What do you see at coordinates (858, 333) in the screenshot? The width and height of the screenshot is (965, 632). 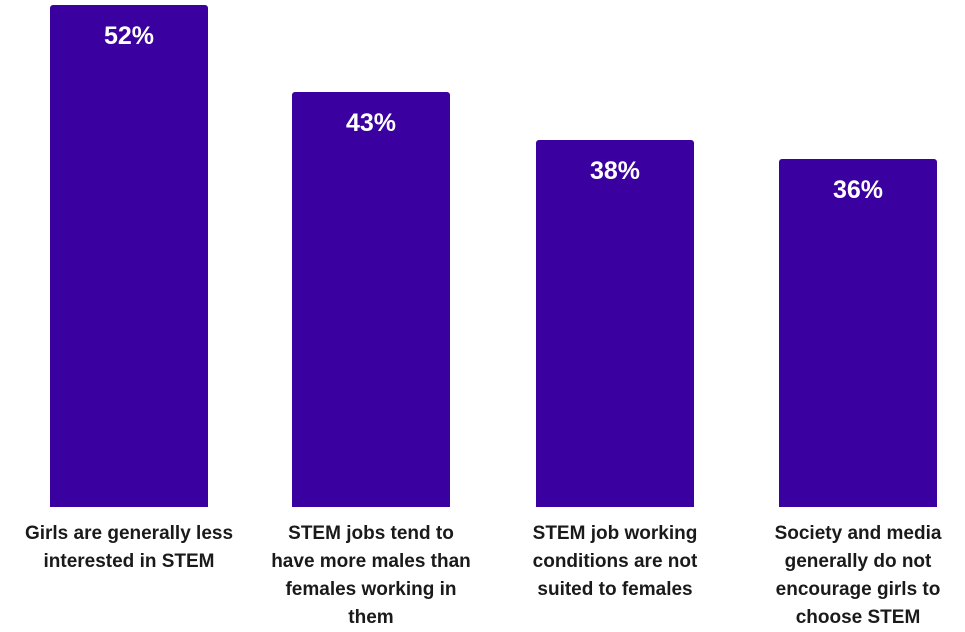 I see `bar-society-media-not-encourage` at bounding box center [858, 333].